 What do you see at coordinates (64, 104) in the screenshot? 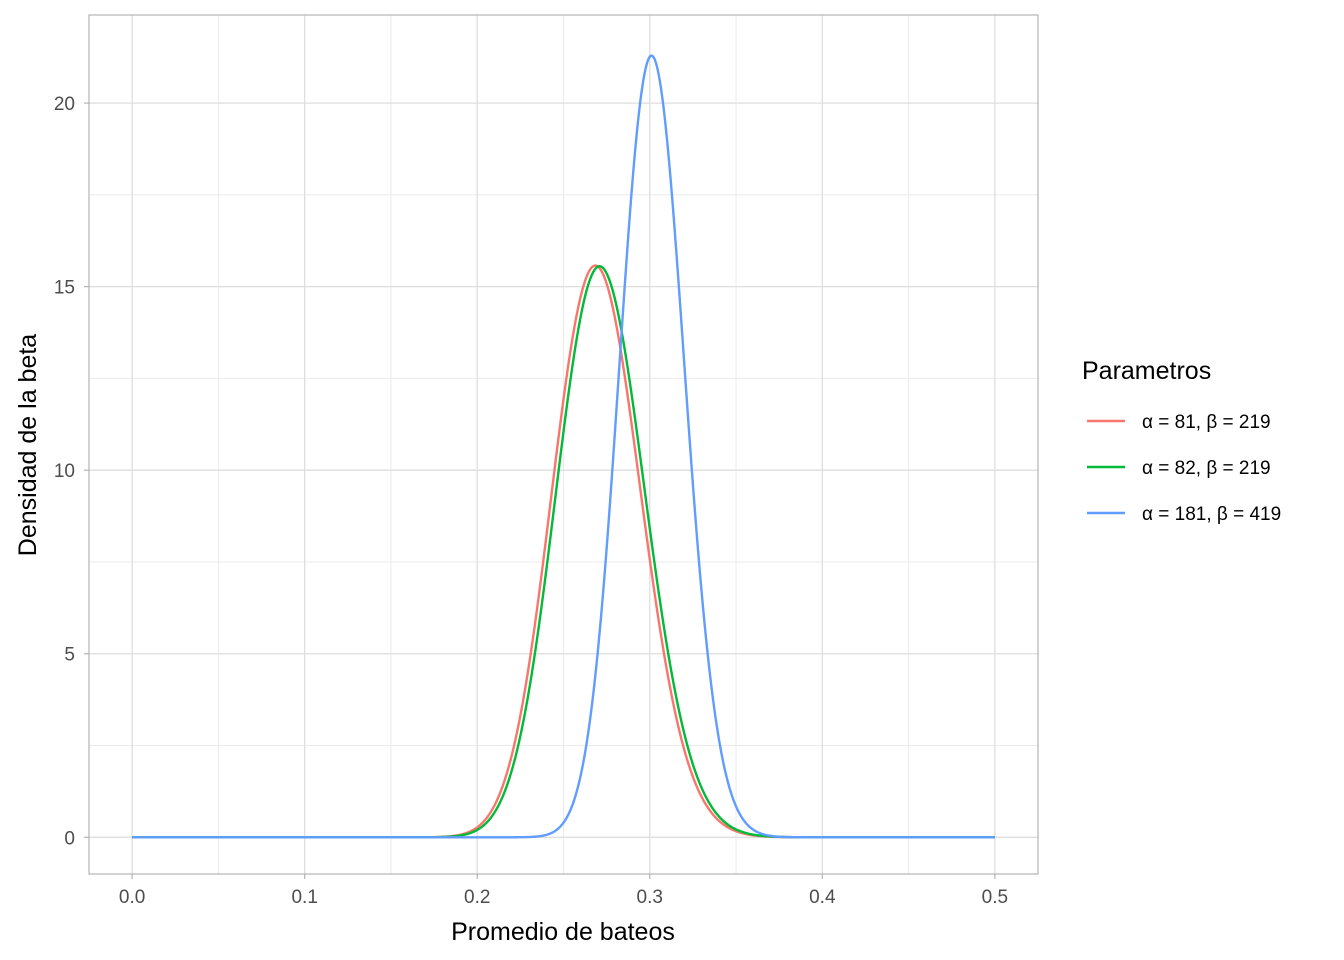
I see `y-tick-label: 20` at bounding box center [64, 104].